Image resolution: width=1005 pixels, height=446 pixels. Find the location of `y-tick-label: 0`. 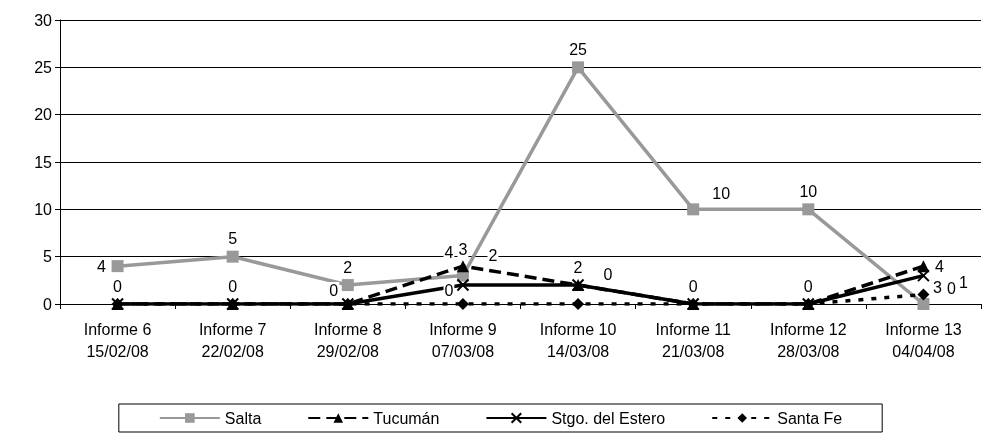

y-tick-label: 0 is located at coordinates (48, 304).